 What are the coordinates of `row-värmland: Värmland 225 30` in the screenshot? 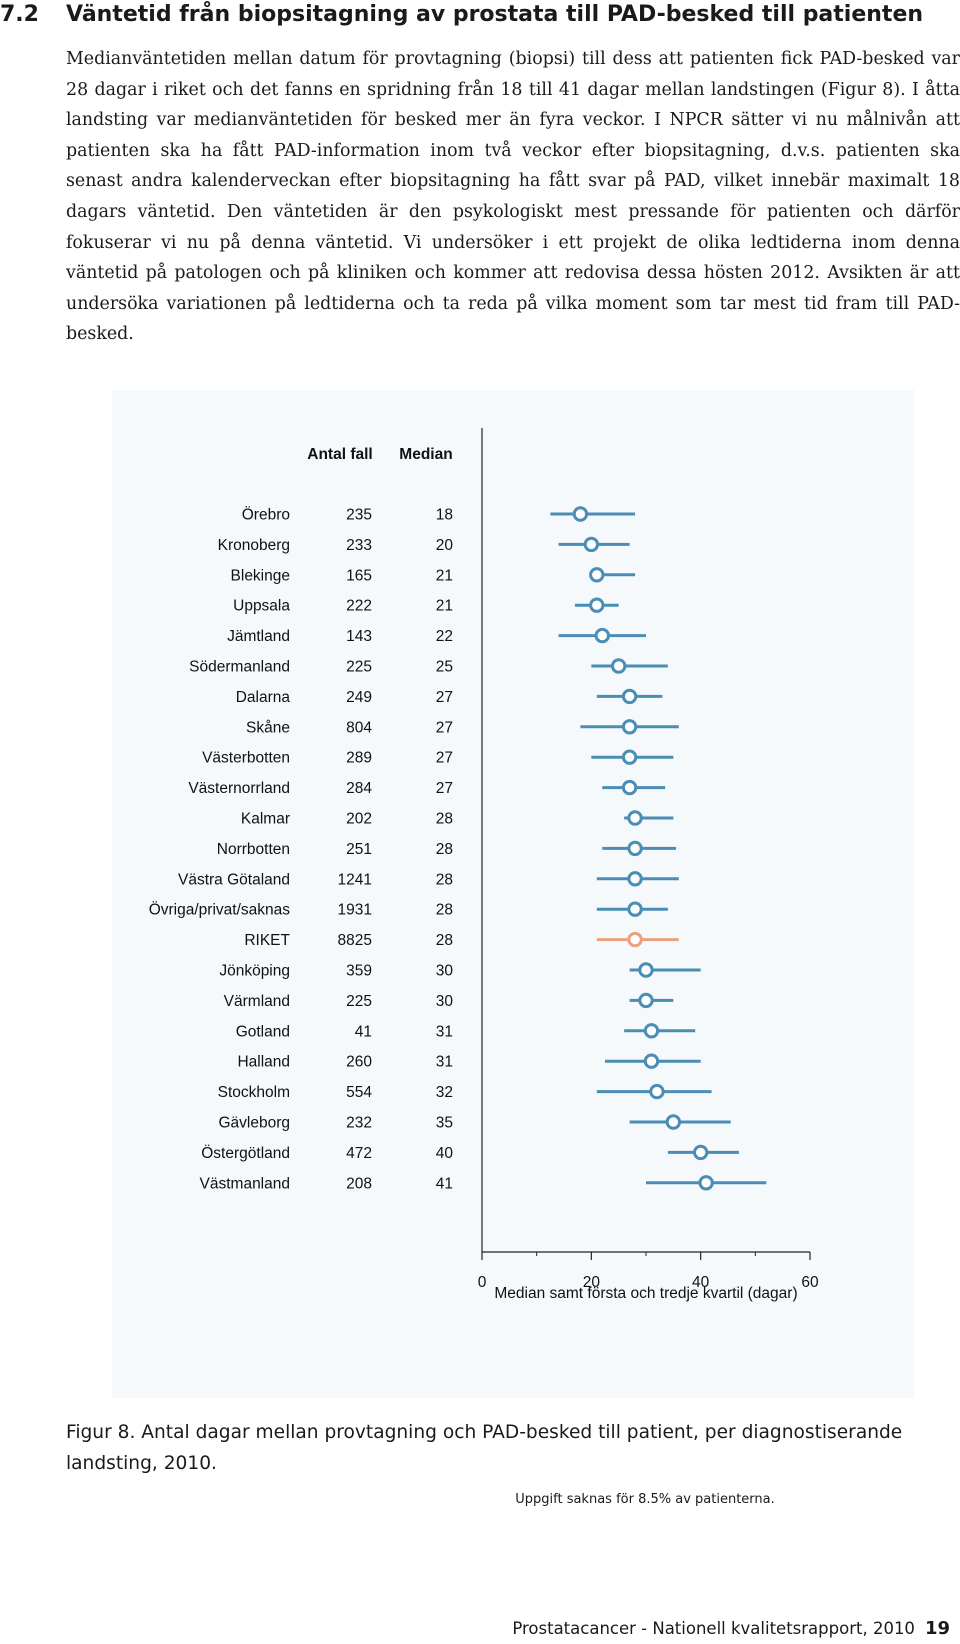 It's located at (449, 1001).